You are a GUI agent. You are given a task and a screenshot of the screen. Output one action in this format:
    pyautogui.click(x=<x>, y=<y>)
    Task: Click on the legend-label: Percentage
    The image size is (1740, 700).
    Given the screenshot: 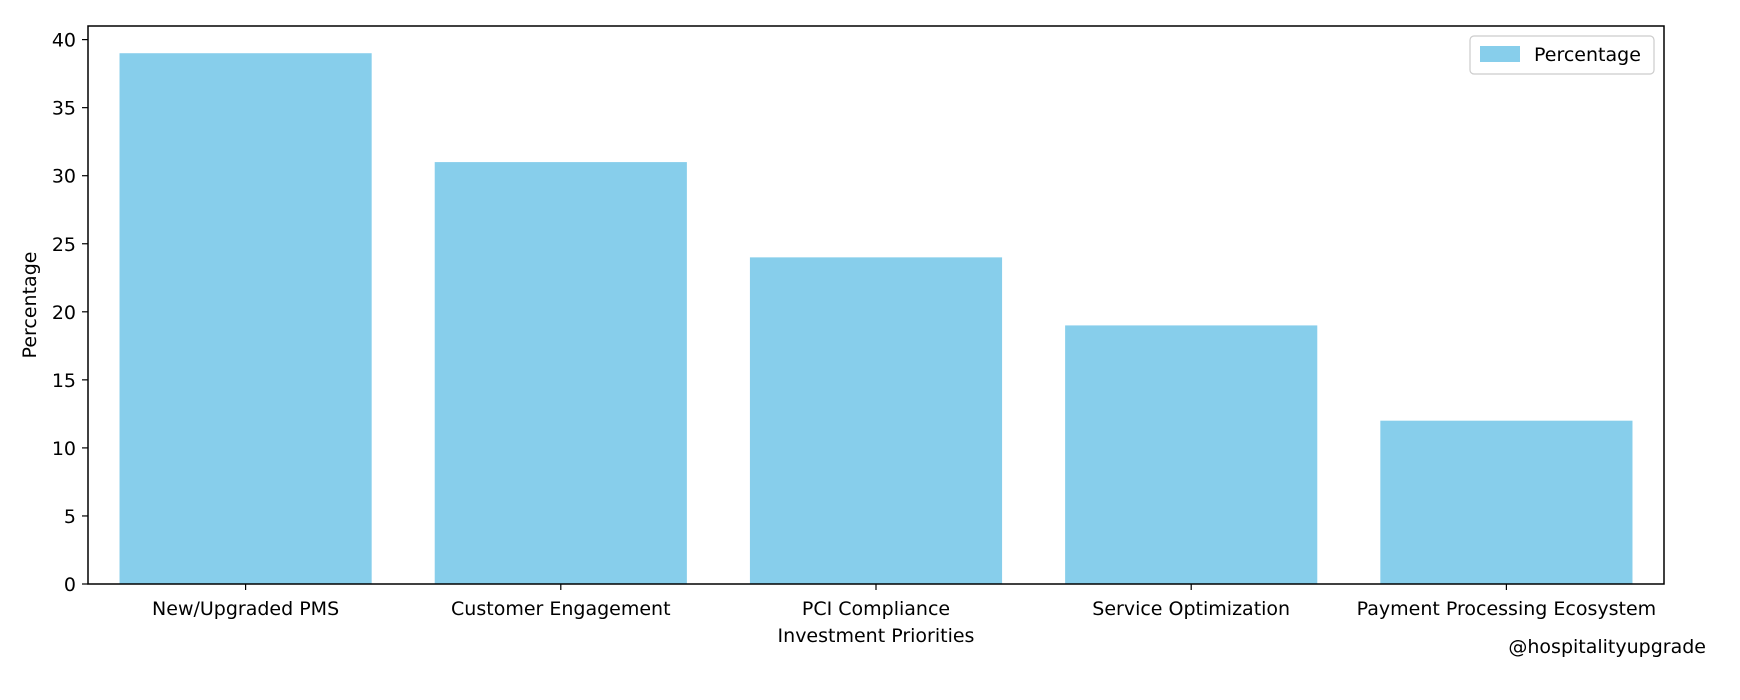 What is the action you would take?
    pyautogui.click(x=1587, y=55)
    